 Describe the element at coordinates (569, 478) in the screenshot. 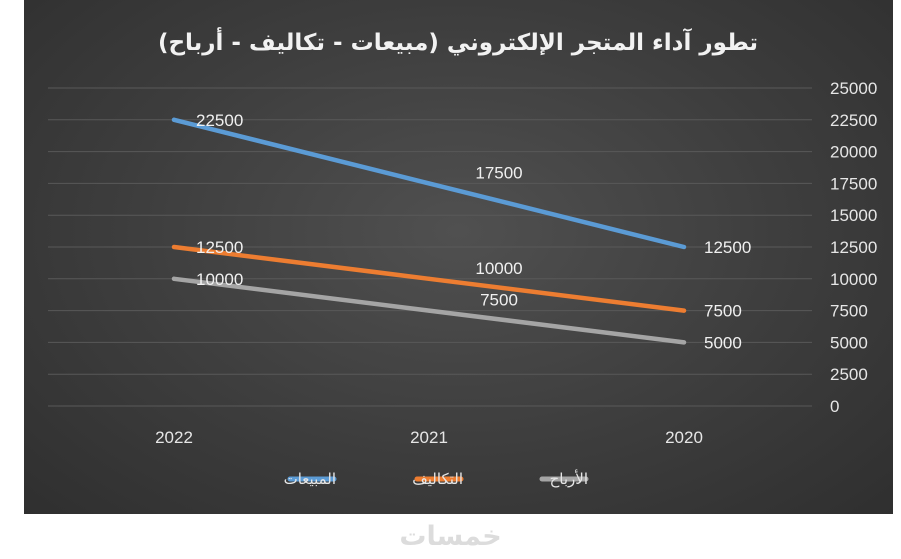

I see `legend-label: الأرباح` at that location.